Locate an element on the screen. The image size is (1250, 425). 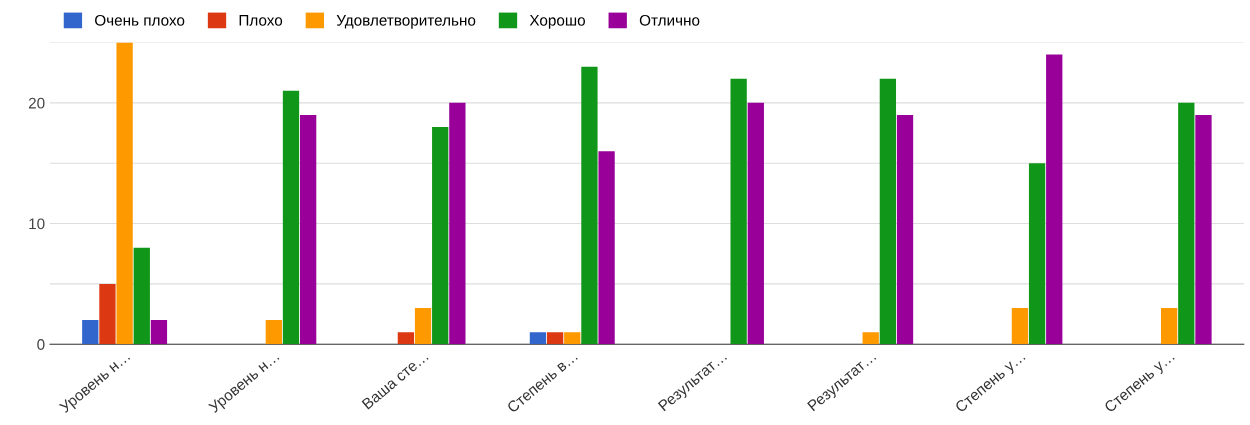
legend-label: Хорошо is located at coordinates (557, 22).